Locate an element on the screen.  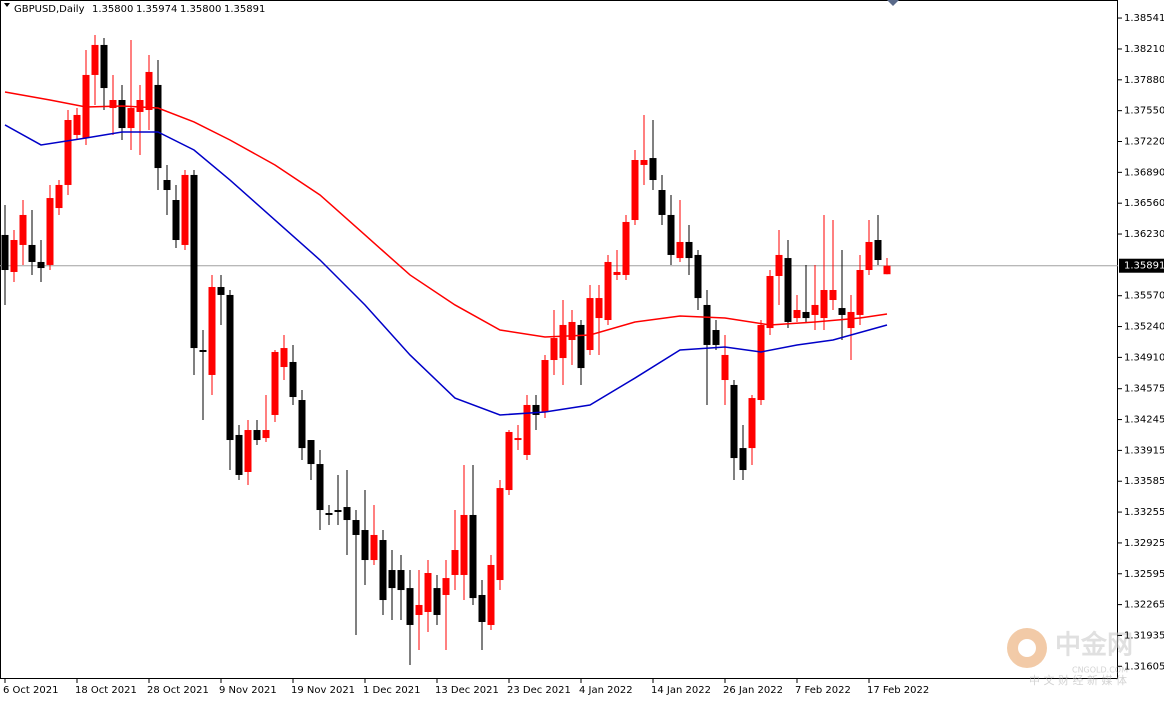
x-tick-label: 17 Feb 2022 is located at coordinates (898, 690).